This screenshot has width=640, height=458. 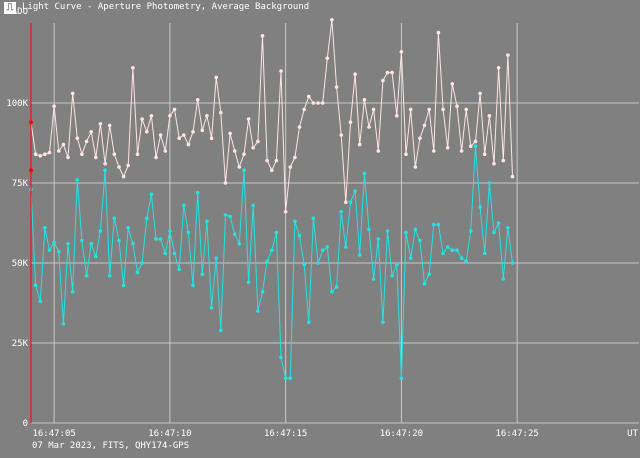 I want to click on chart-cursor, so click(x=31, y=223).